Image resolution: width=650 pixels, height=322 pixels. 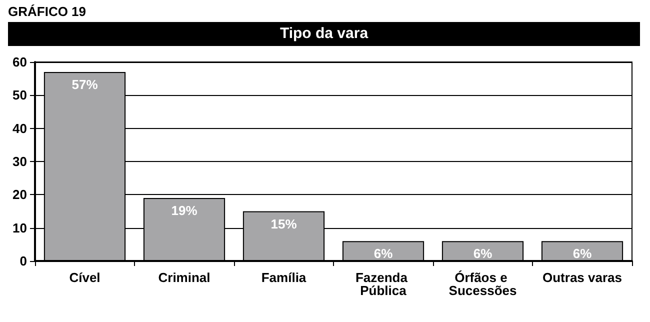 I want to click on data-label: 19%, so click(x=184, y=210).